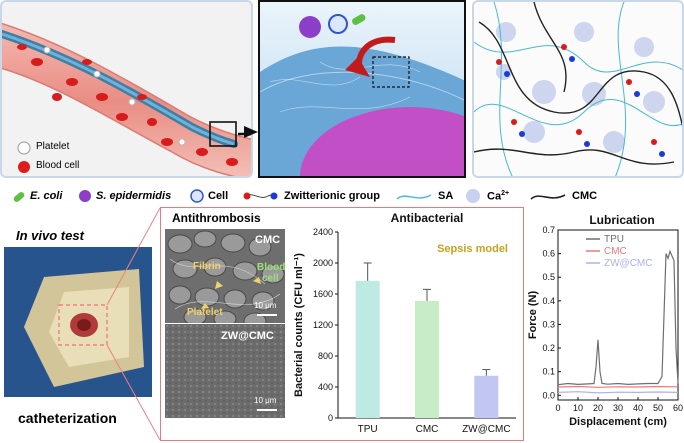 This screenshot has height=443, width=684. What do you see at coordinates (618, 408) in the screenshot?
I see `x-tick-label: 30` at bounding box center [618, 408].